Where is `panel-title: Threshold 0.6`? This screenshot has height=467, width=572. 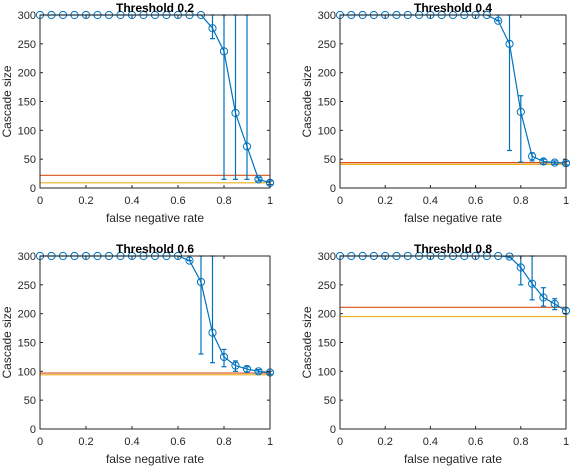 panel-title: Threshold 0.6 is located at coordinates (155, 249).